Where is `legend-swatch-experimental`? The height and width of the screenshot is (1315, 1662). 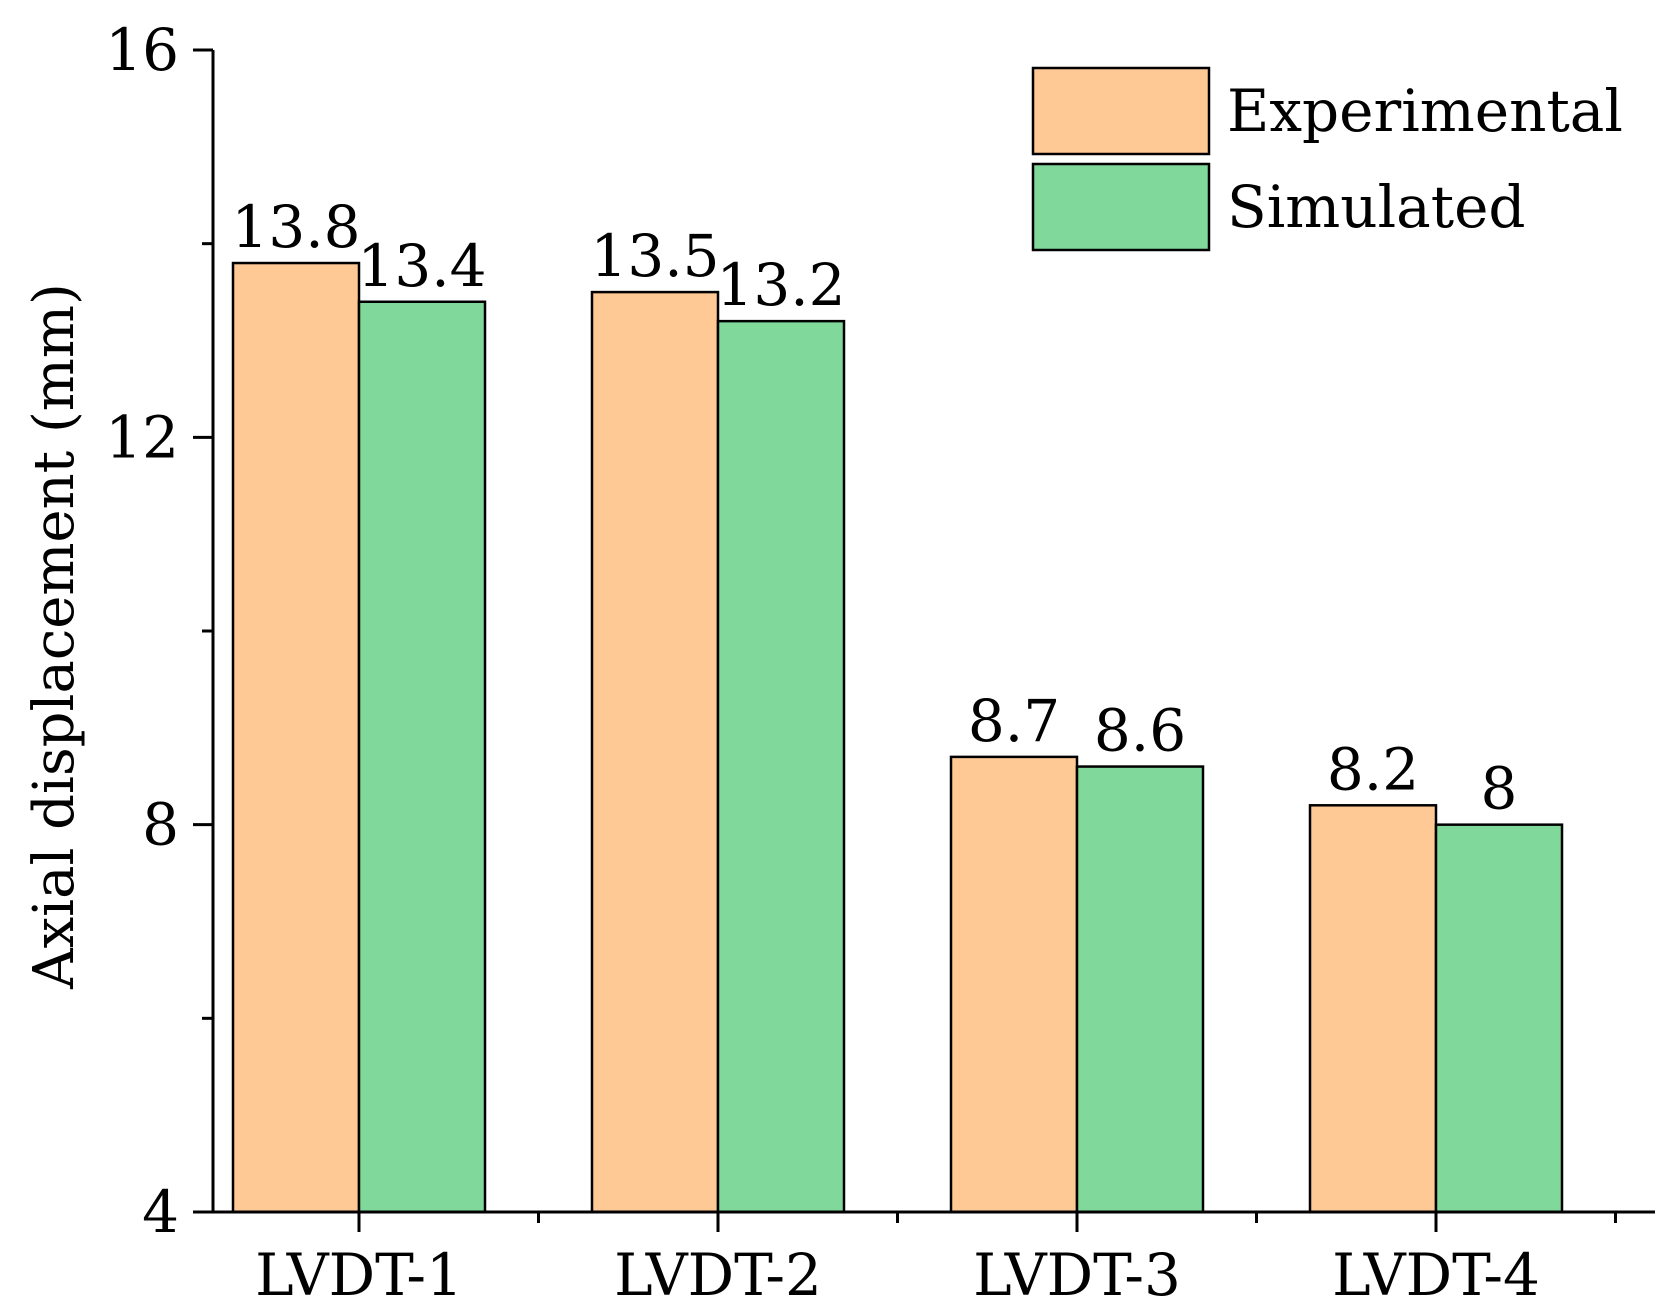
legend-swatch-experimental is located at coordinates (1121, 111).